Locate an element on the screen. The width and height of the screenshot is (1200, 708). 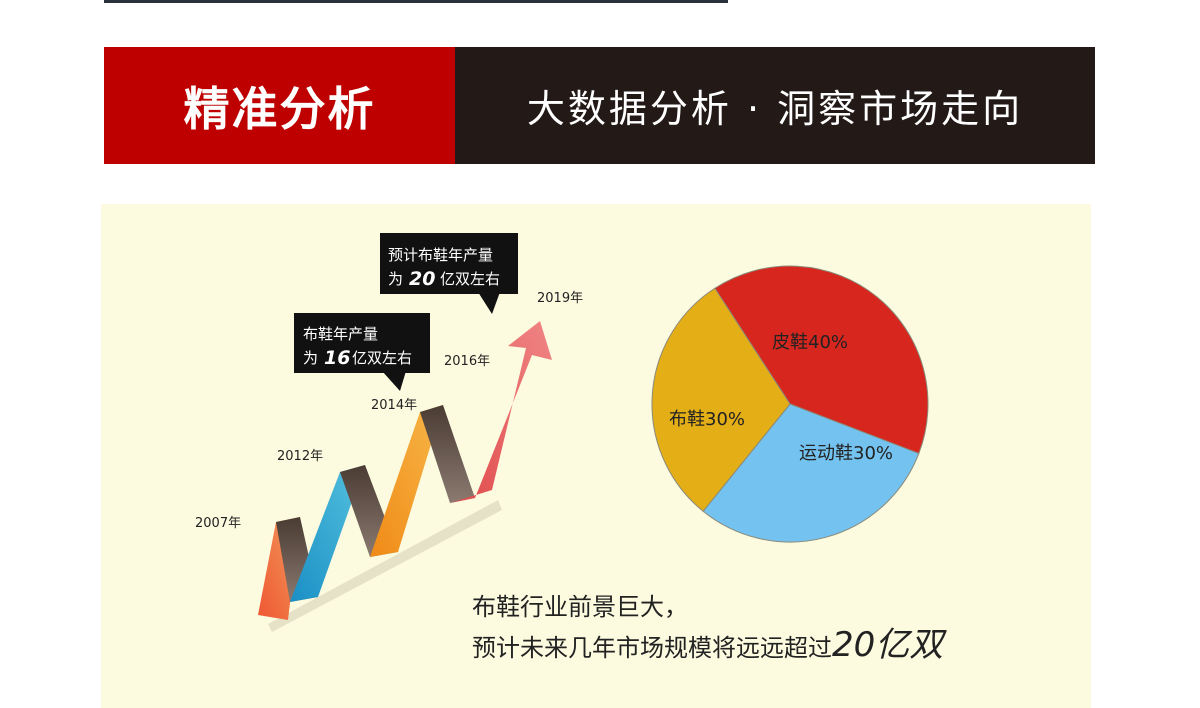
year-label-2016: 2016年 is located at coordinates (467, 361).